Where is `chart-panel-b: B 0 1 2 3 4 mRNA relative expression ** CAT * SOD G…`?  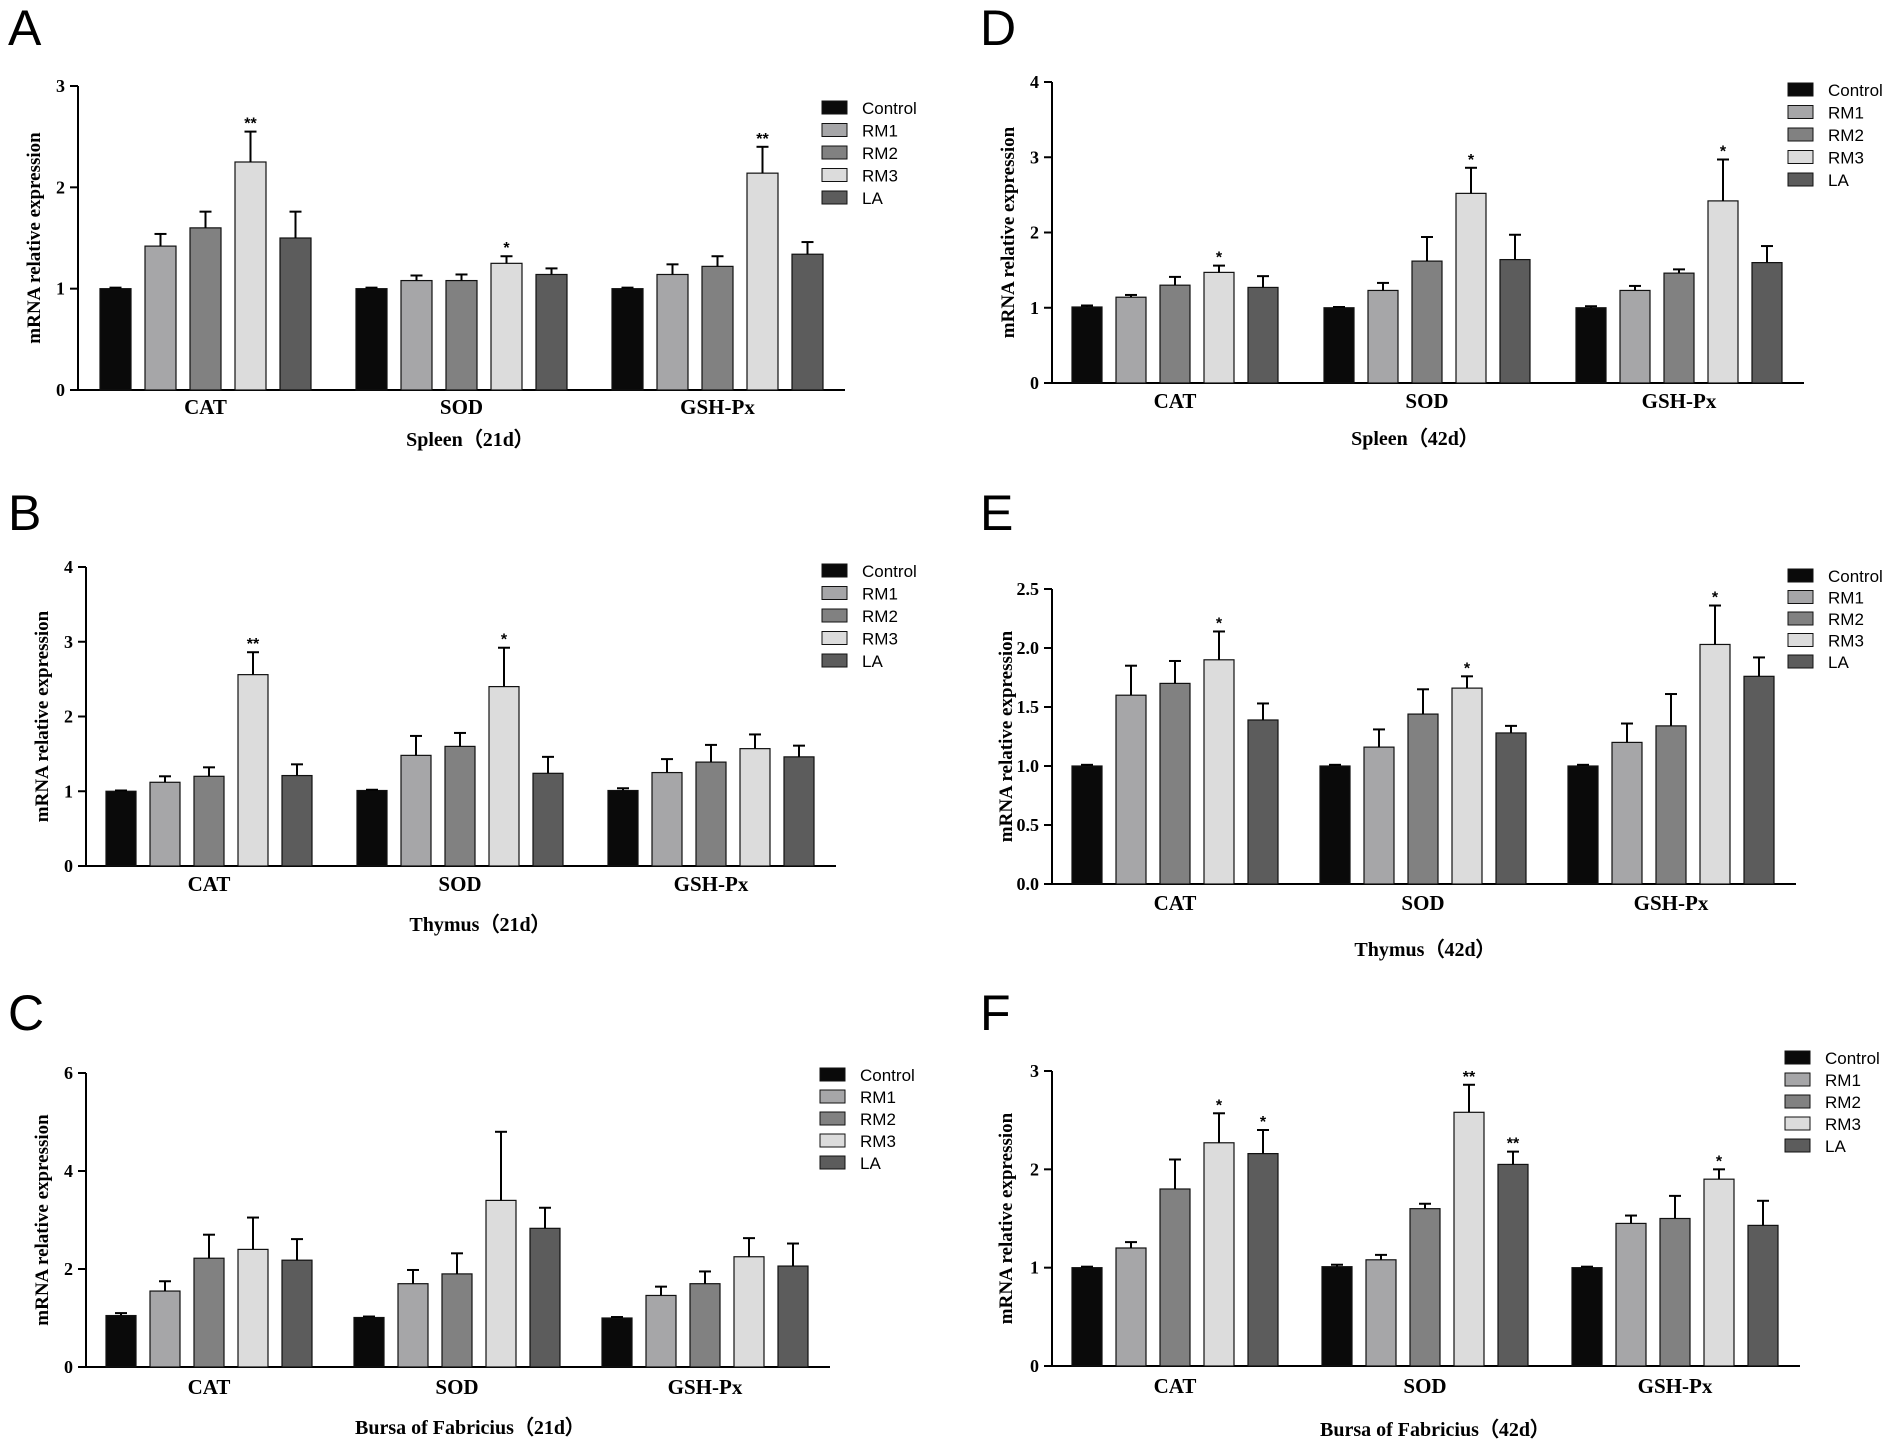
chart-panel-b: B 0 1 2 3 4 mRNA relative expression ** CAT * SOD G… is located at coordinates (462, 710).